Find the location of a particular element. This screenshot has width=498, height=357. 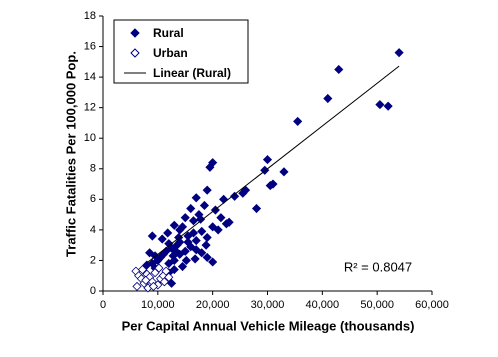

legend: Rural Urban Linear (Rural) is located at coordinates (181, 51).